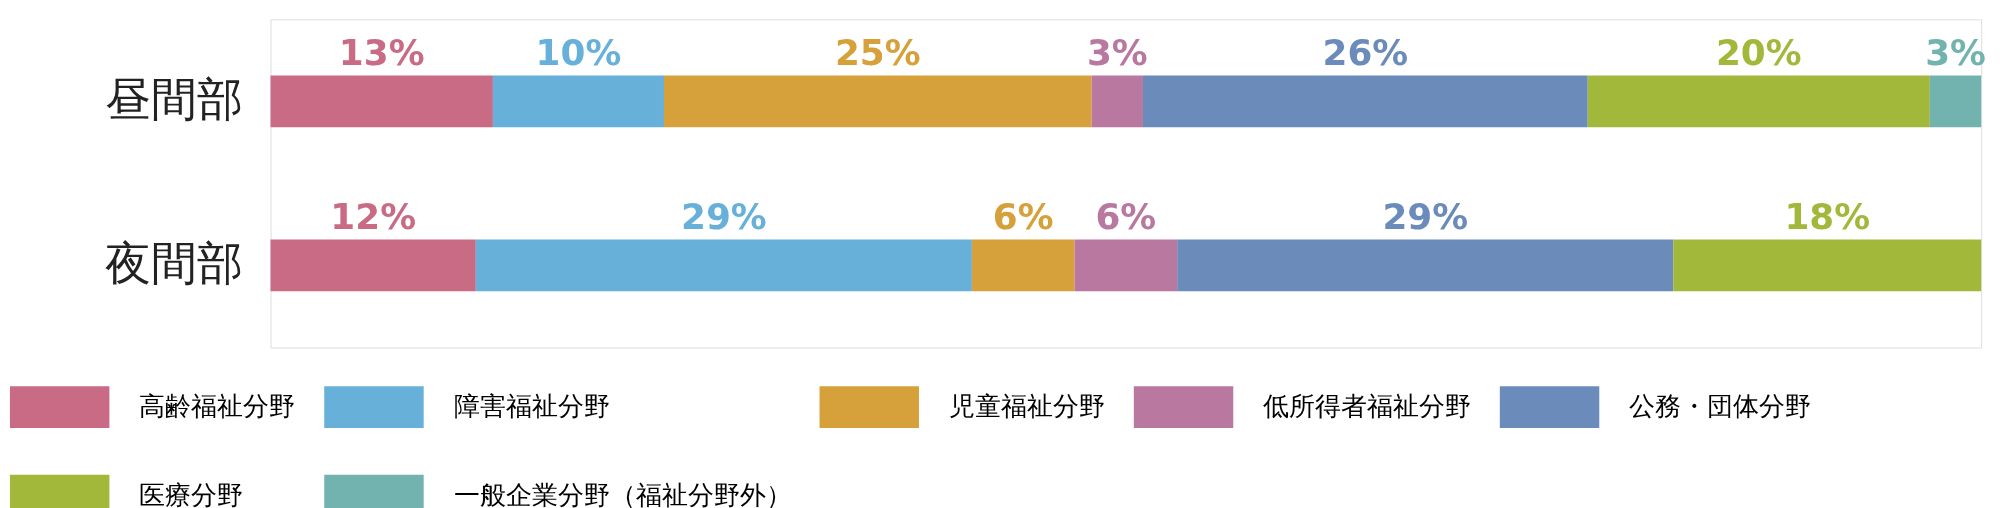  Describe the element at coordinates (578, 52) in the screenshot. I see `data-label: 10%` at that location.